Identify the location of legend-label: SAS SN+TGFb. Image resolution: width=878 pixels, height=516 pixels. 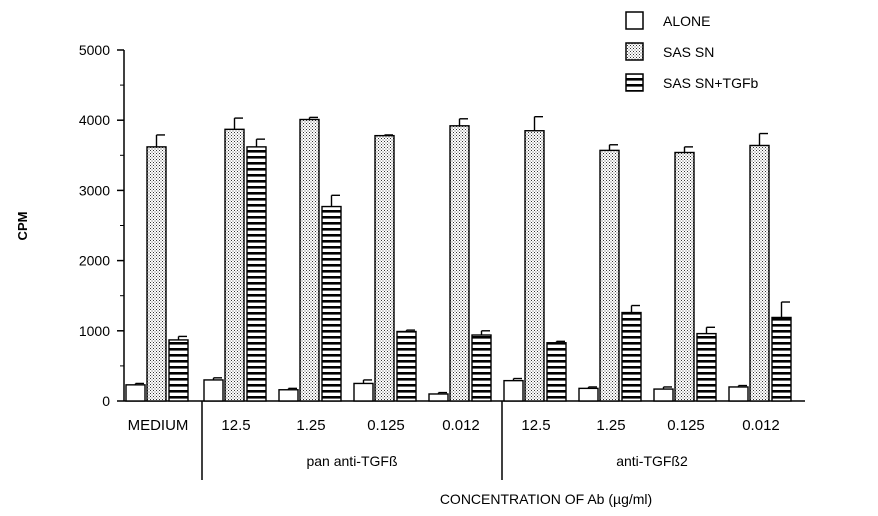
(711, 83).